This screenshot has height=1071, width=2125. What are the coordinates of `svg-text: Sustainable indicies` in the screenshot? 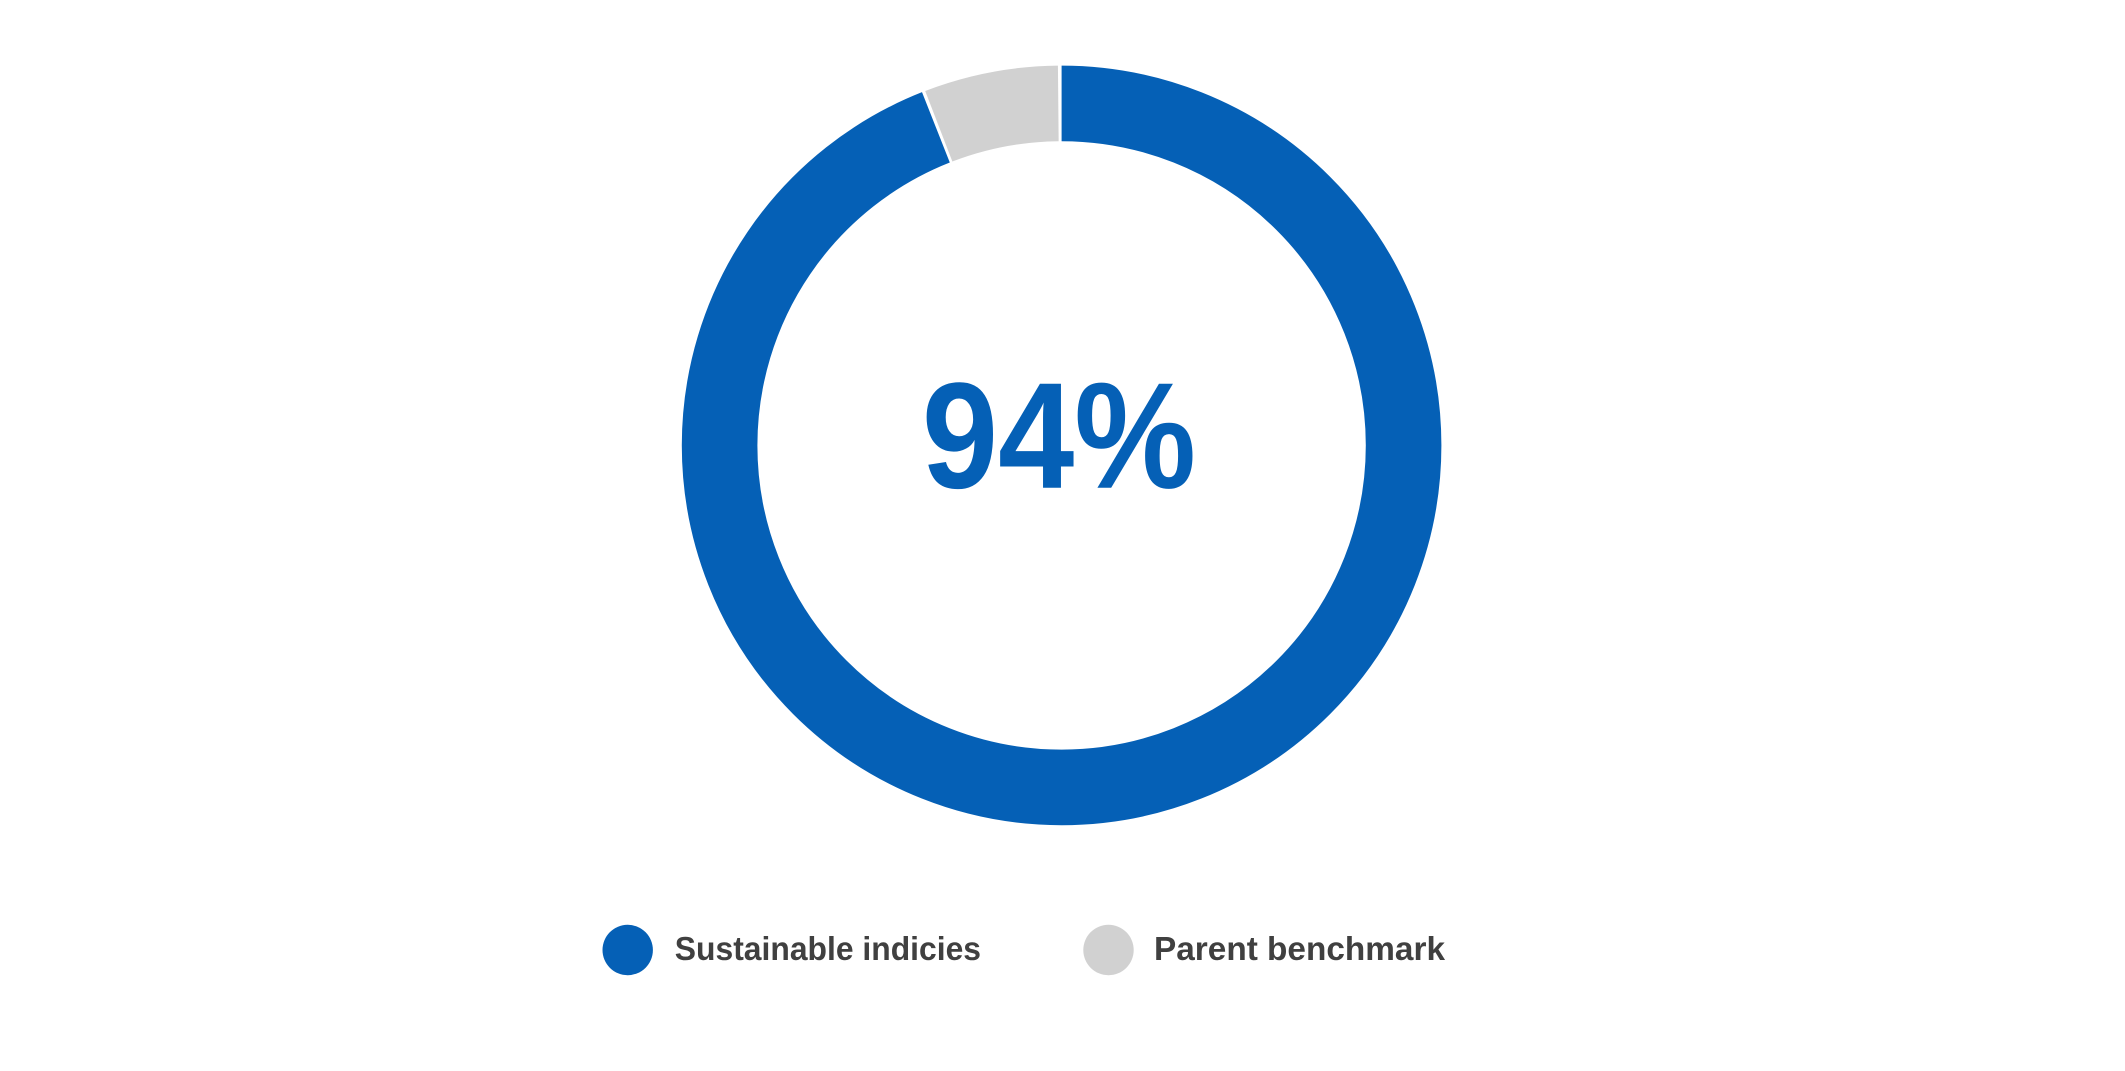 It's located at (828, 949).